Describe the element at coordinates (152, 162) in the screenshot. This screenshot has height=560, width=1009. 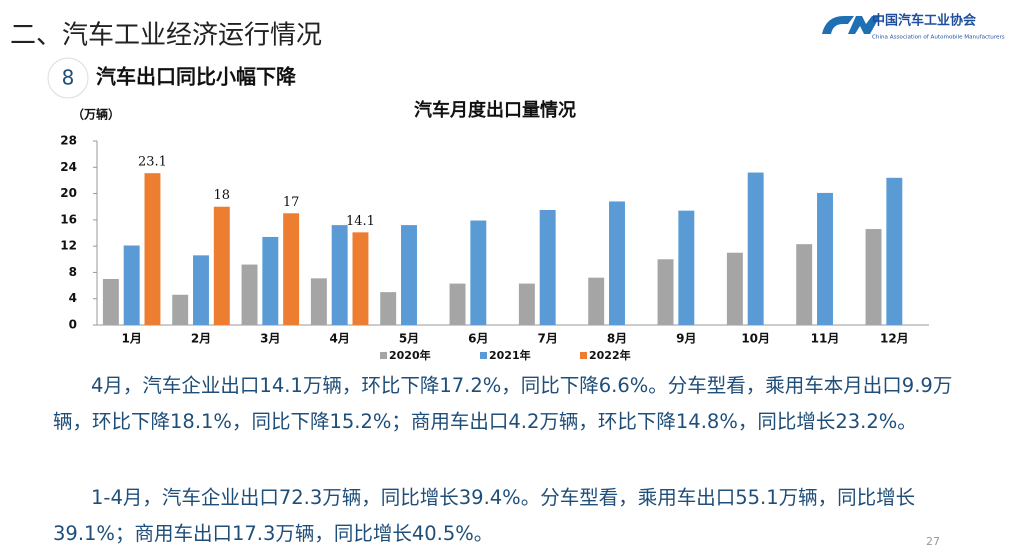
I see `data-label: 23.1` at that location.